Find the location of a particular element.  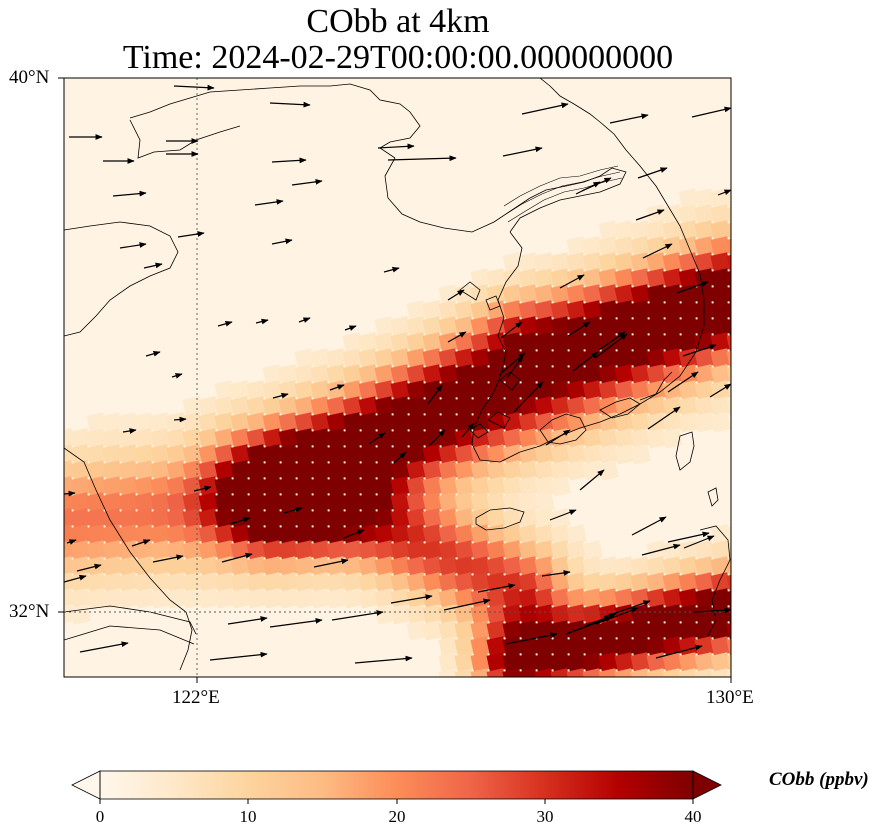

colorbar-tick-30: 30 is located at coordinates (545, 816).